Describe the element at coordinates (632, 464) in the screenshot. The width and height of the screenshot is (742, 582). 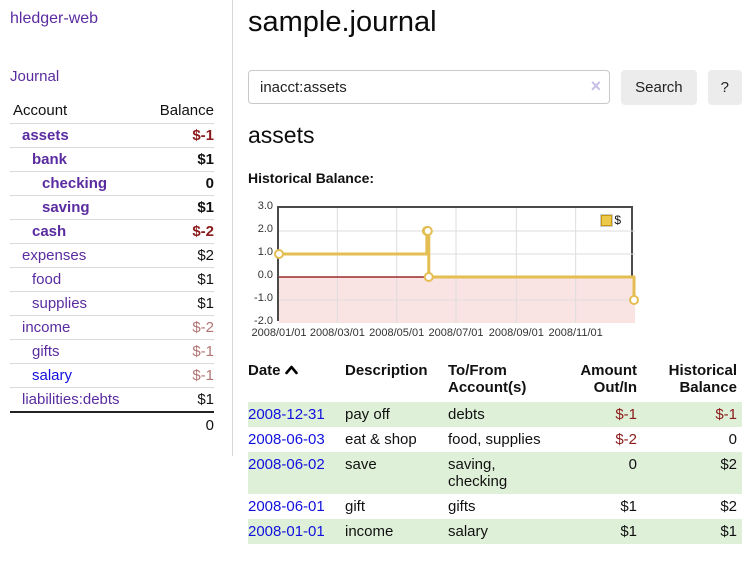
I see `transaction-amount: 0` at that location.